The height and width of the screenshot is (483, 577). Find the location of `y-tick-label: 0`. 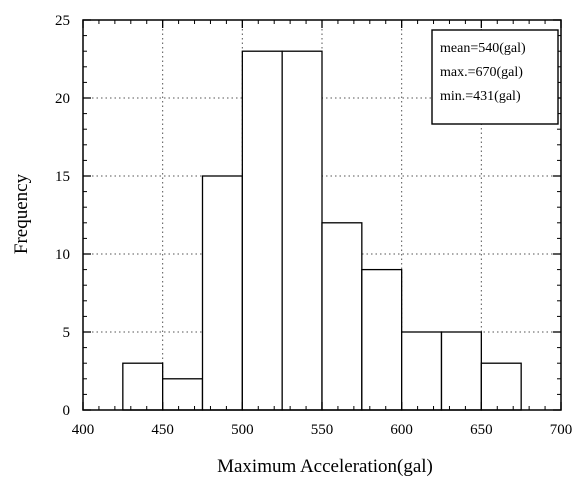

y-tick-label: 0 is located at coordinates (67, 411).